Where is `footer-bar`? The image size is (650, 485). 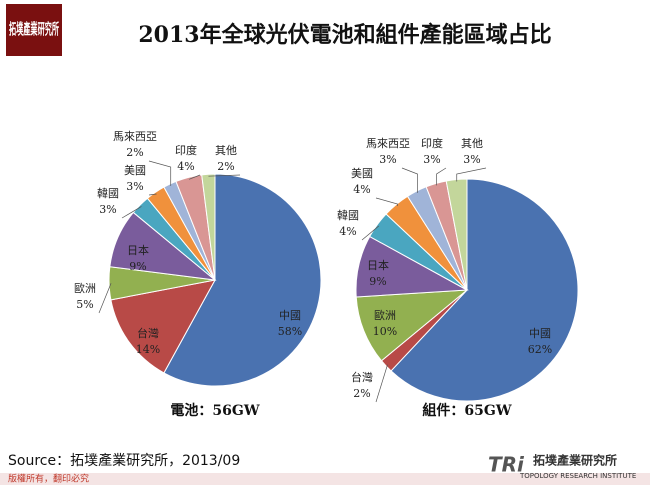 footer-bar is located at coordinates (325, 479).